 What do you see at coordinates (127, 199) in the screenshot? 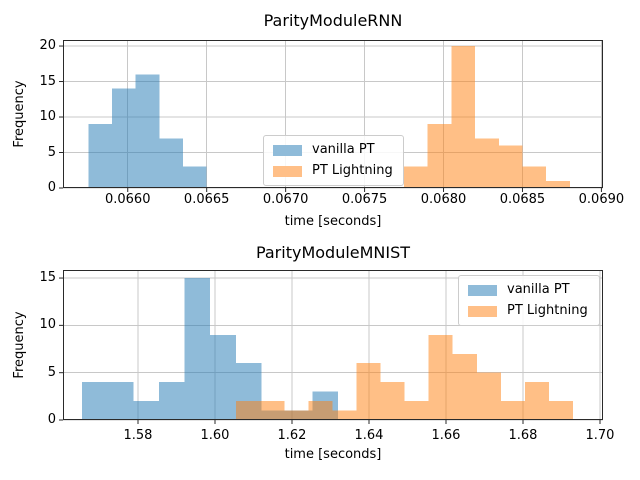
I see `x-tick-label: 0.0660` at bounding box center [127, 199].